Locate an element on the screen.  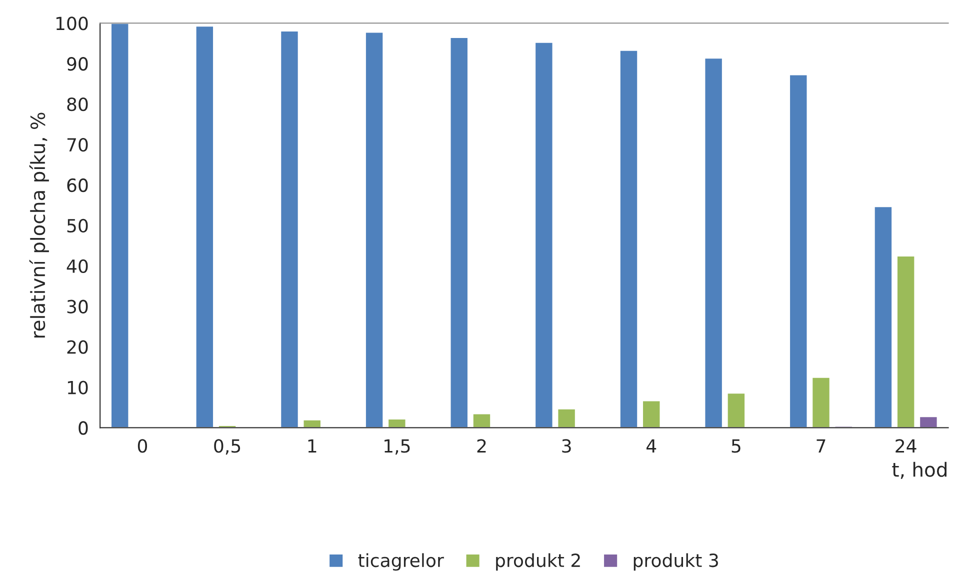
y-tick-label: 50 is located at coordinates (77, 225).